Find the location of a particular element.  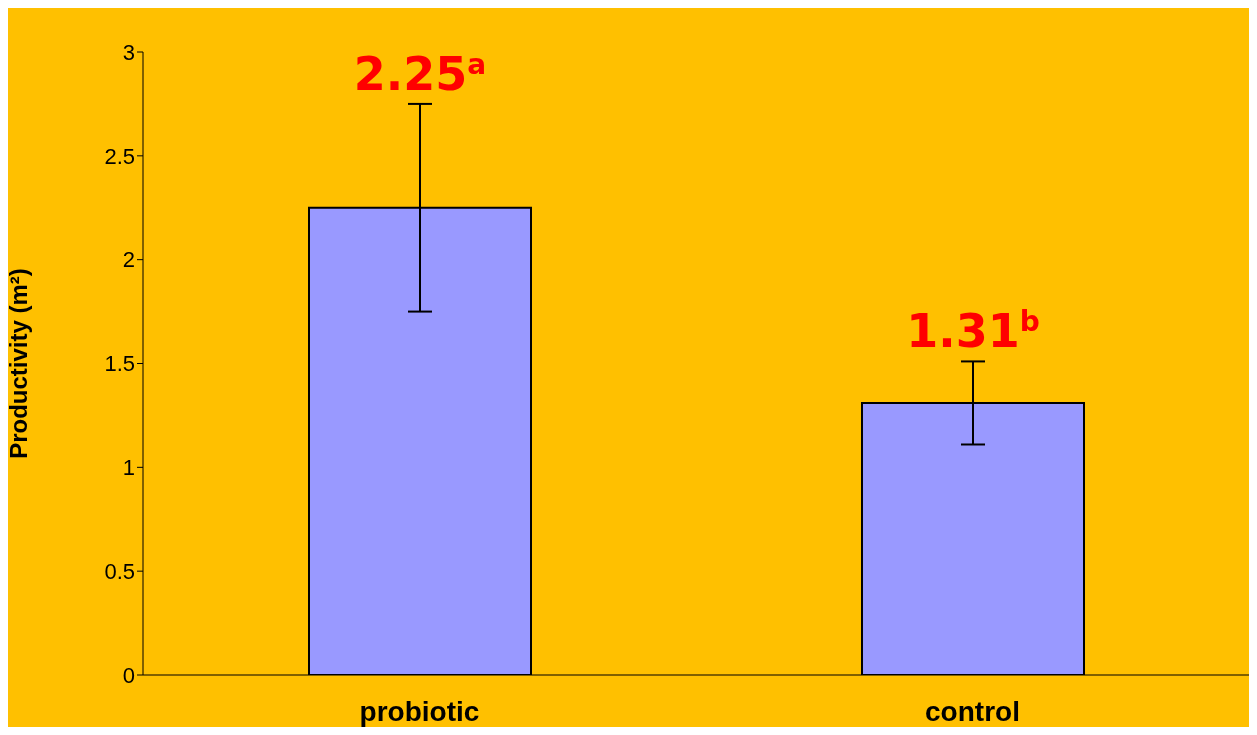

y-tick-label: 2.5 is located at coordinates (119, 156).